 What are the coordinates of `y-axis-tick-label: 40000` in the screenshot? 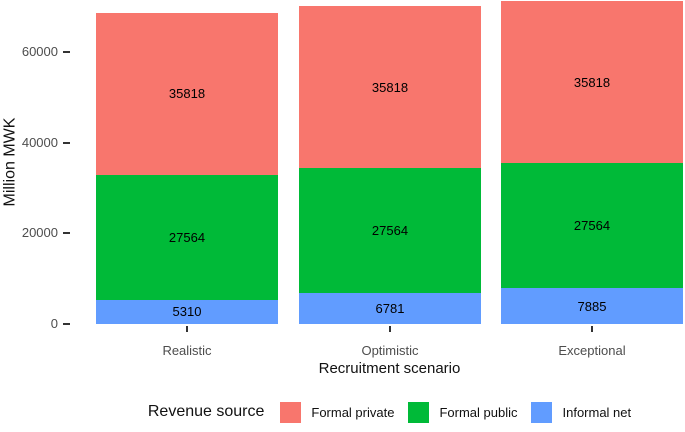 It's located at (39, 142).